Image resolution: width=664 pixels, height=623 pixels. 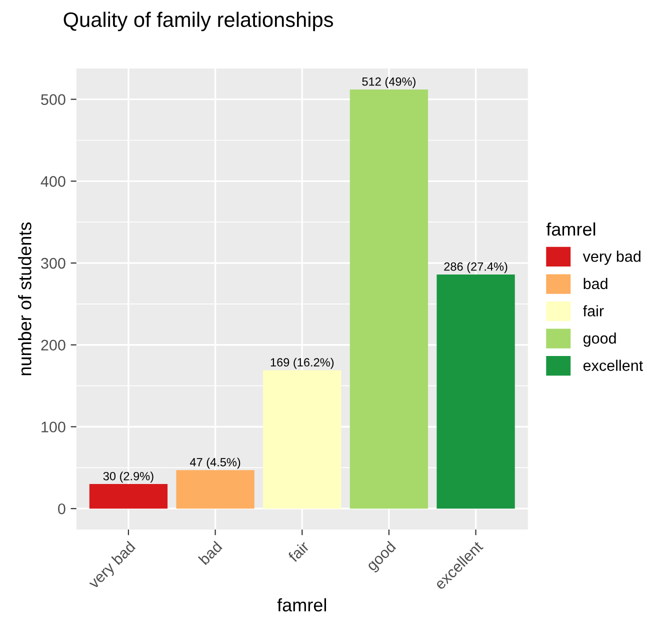 I want to click on data-label: 47 (4.5%), so click(x=215, y=463).